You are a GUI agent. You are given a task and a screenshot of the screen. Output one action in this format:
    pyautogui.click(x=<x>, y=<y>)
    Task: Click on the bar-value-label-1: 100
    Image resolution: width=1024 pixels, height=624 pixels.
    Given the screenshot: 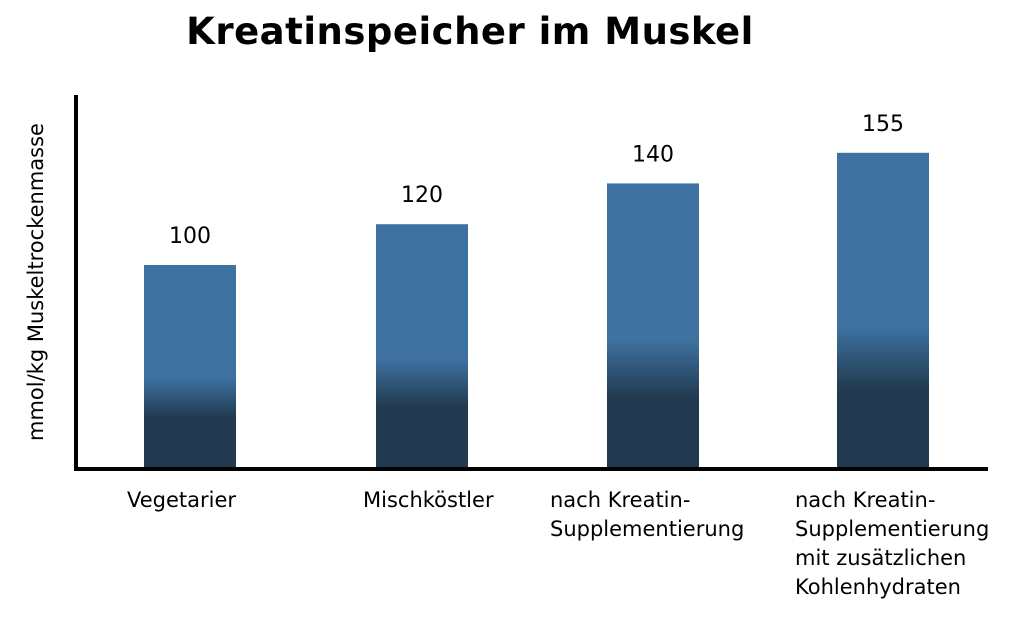 What is the action you would take?
    pyautogui.click(x=190, y=236)
    